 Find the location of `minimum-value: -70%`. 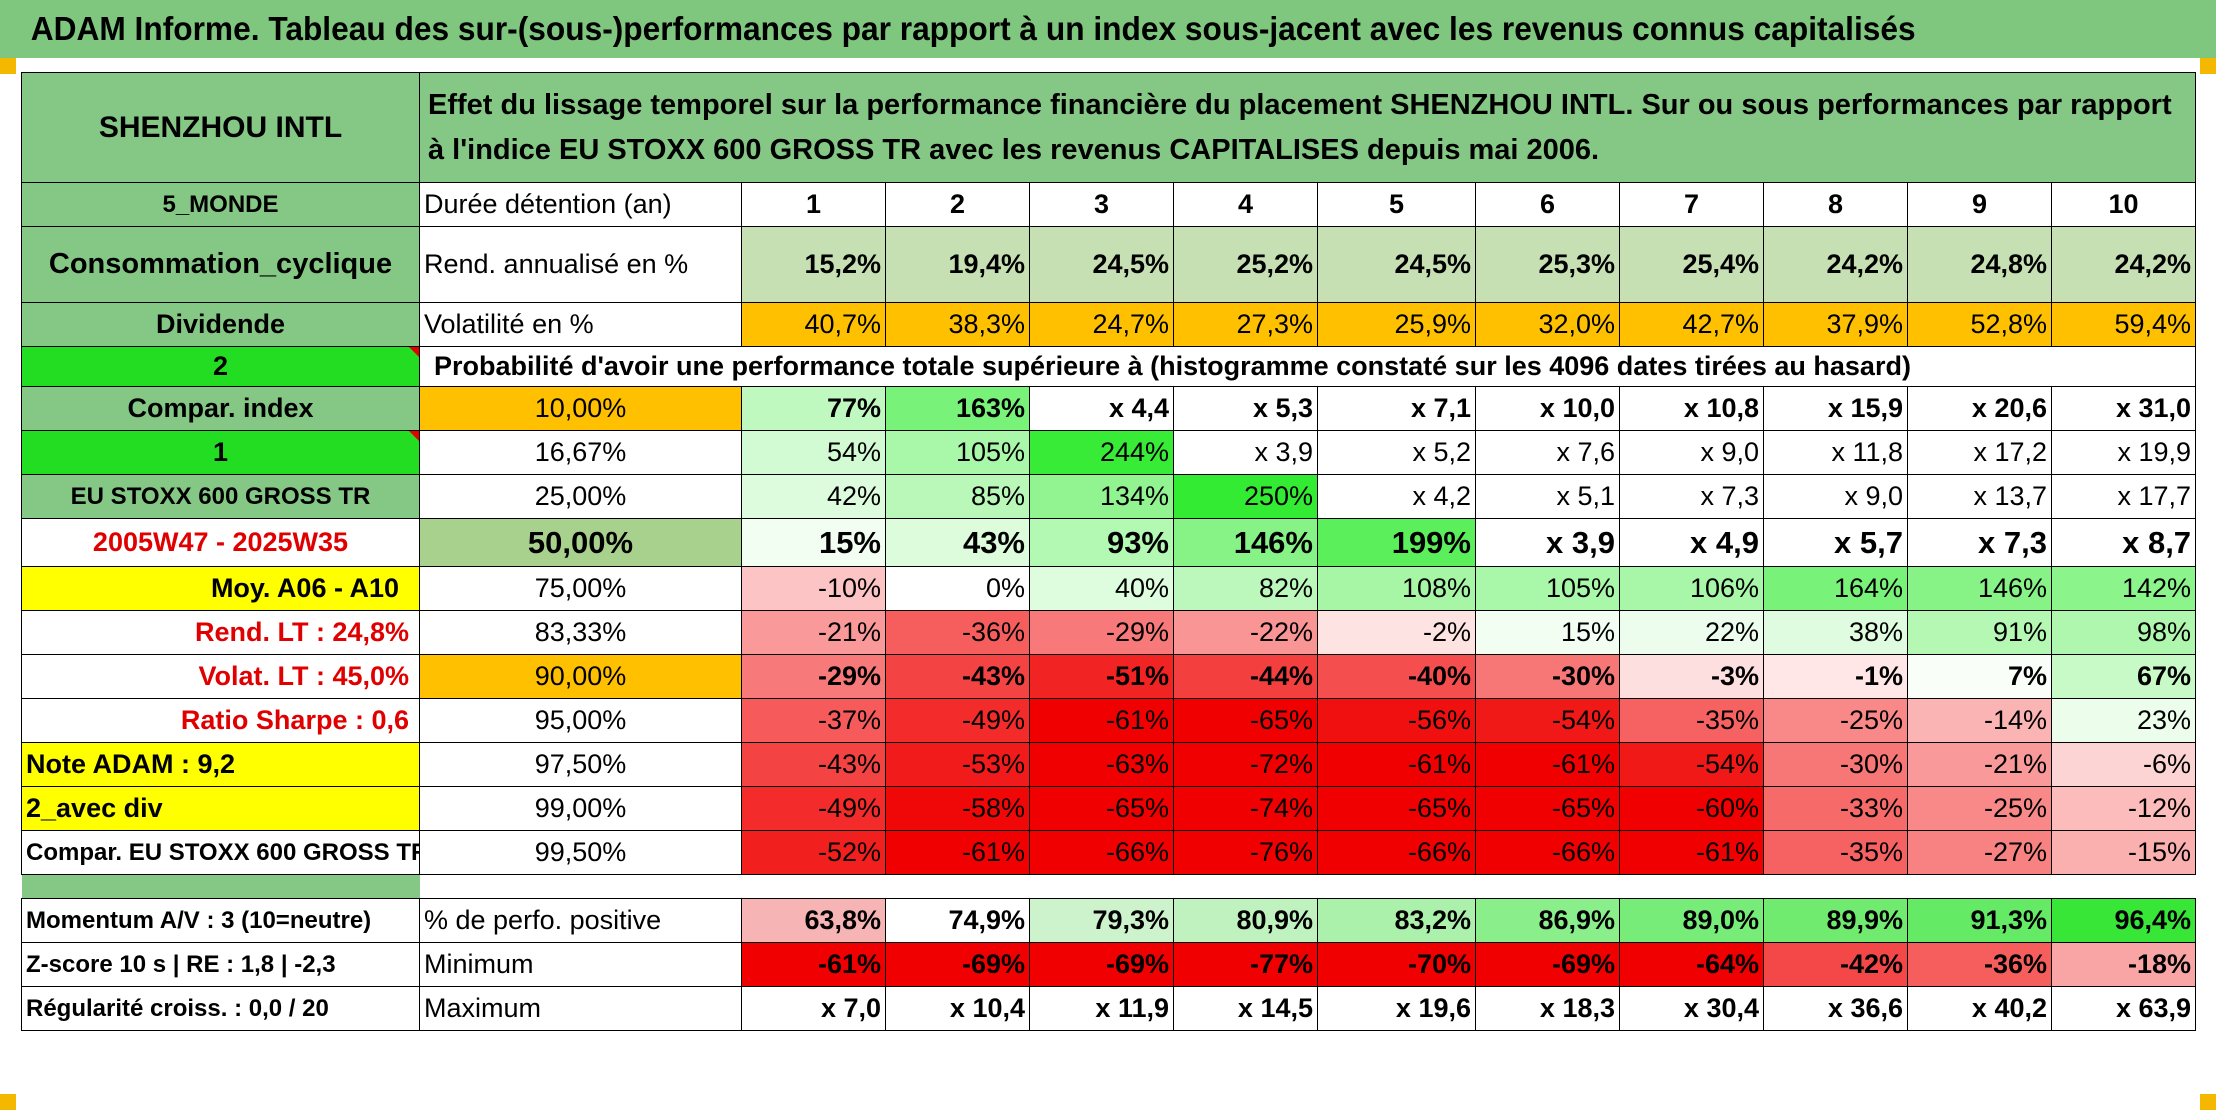

minimum-value: -70% is located at coordinates (1396, 964).